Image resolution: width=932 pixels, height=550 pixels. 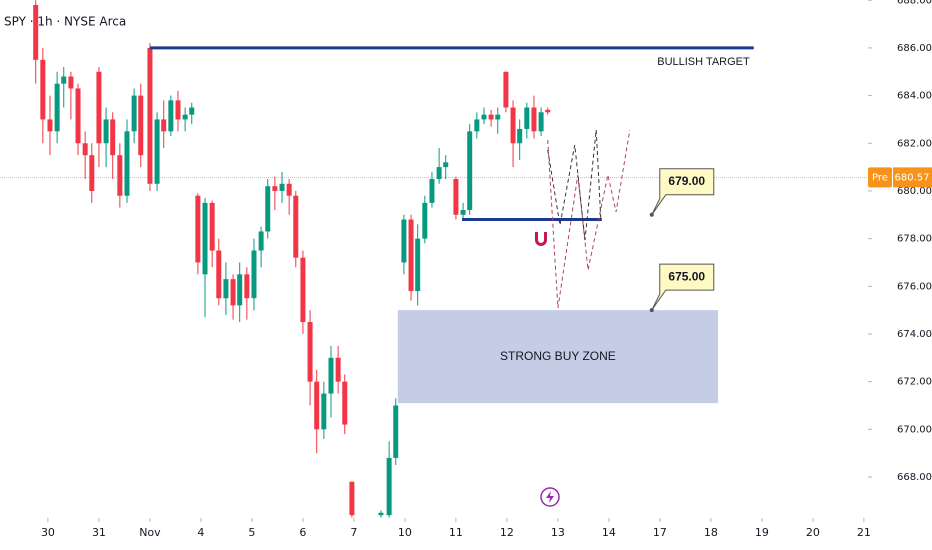 What do you see at coordinates (900, 275) in the screenshot?
I see `price-axis-bg` at bounding box center [900, 275].